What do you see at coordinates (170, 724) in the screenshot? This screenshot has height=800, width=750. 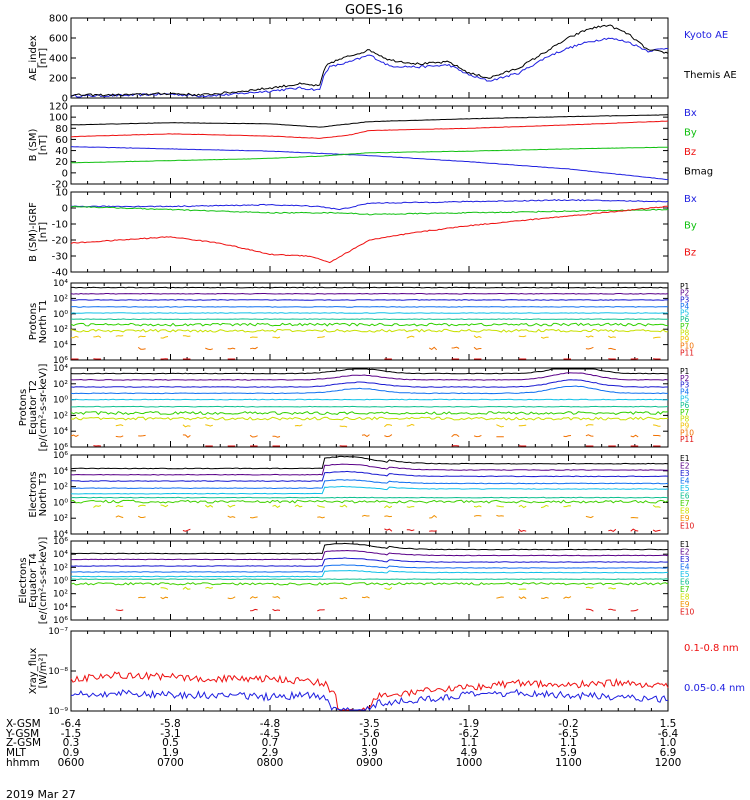 I see `footer-value: -5.8` at bounding box center [170, 724].